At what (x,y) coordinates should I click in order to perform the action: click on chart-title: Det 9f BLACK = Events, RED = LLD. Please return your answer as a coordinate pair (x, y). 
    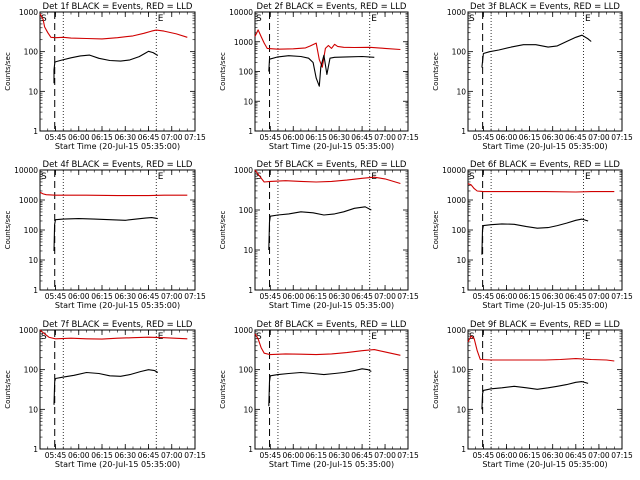
    Looking at the image, I should click on (545, 325).